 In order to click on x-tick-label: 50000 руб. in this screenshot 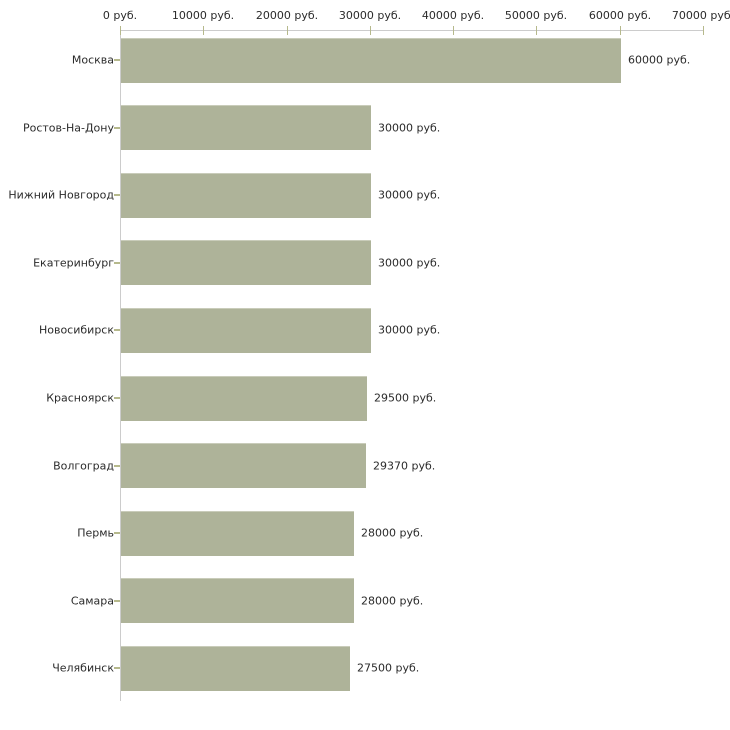, I will do `click(536, 15)`.